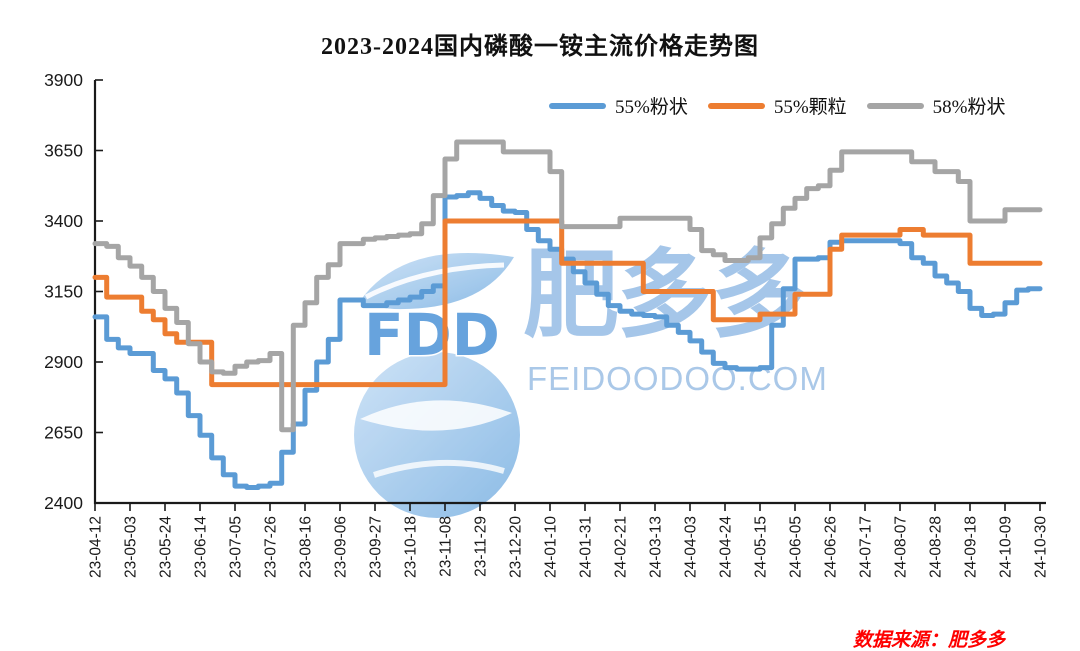  Describe the element at coordinates (969, 107) in the screenshot. I see `legend-label-58-powder: 58%粉状` at that location.